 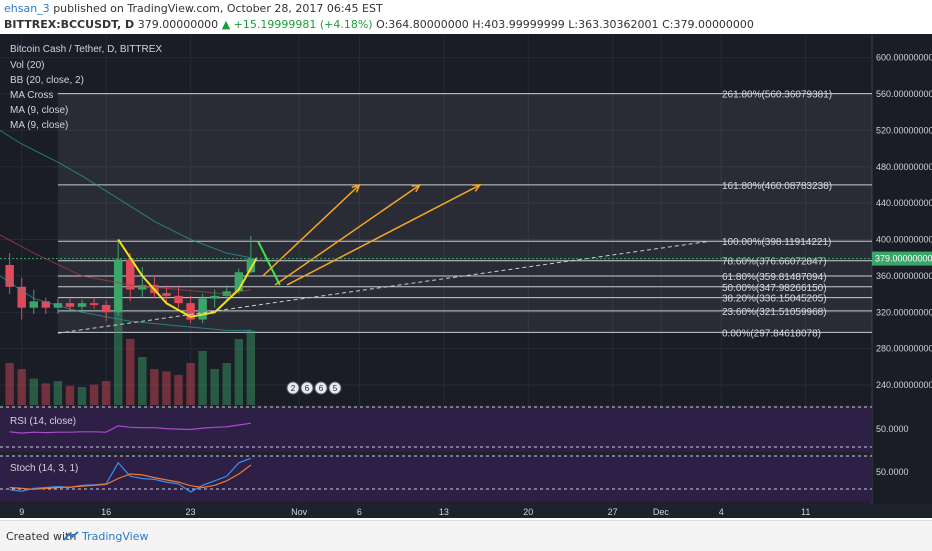 I want to click on legend-ma-cross: MA Cross, so click(x=31, y=95).